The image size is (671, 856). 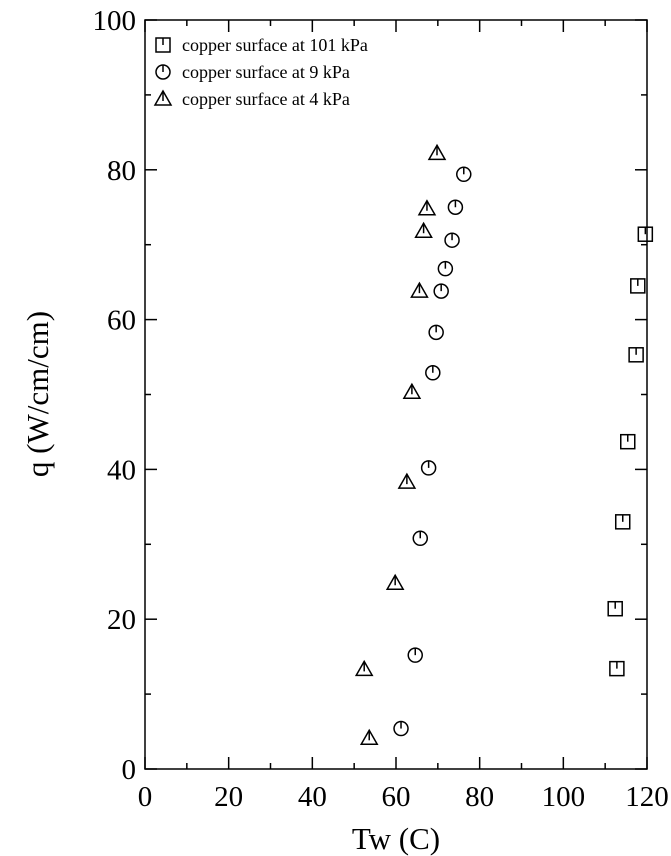 What do you see at coordinates (163, 72) in the screenshot?
I see `legend-circle-symbol` at bounding box center [163, 72].